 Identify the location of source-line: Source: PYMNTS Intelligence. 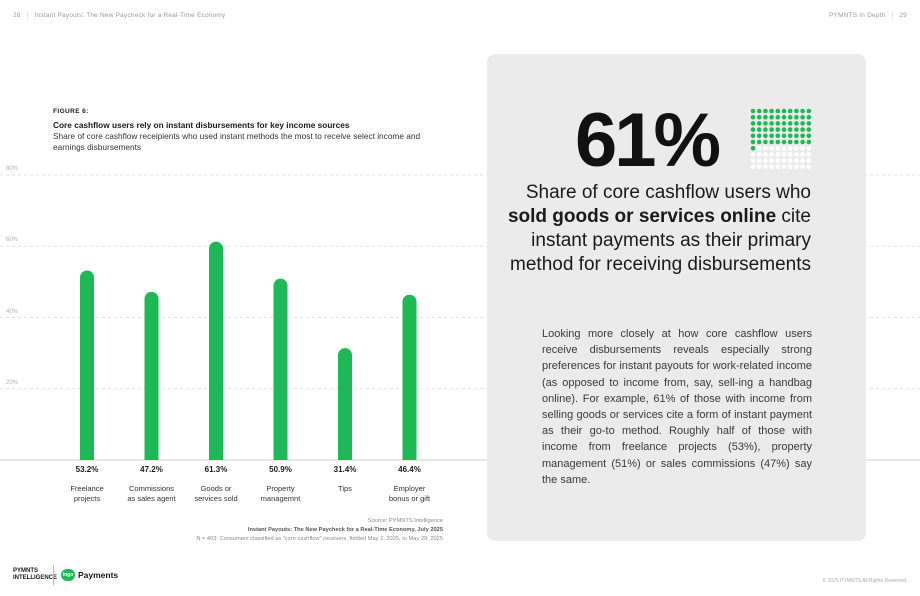
(405, 521).